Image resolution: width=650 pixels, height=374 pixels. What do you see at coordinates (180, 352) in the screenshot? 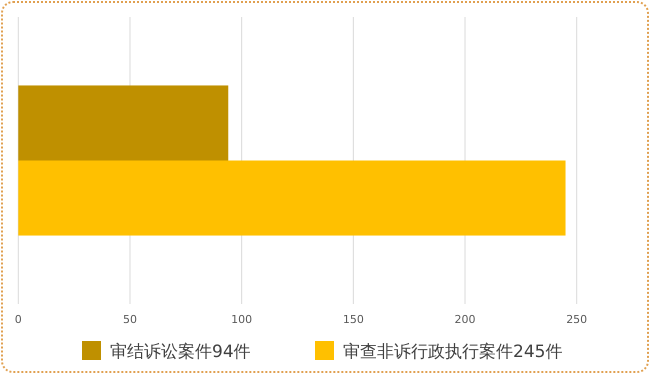
I see `legend-label: 审结诉讼案件94件` at bounding box center [180, 352].